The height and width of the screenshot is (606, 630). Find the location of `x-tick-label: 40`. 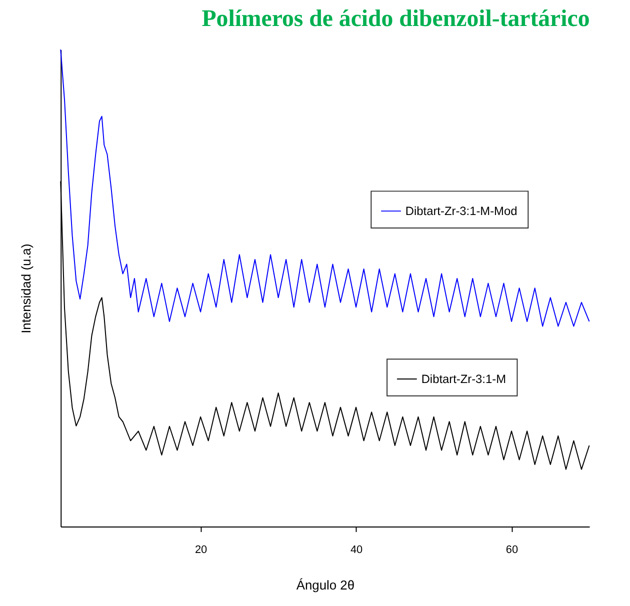

x-tick-label: 40 is located at coordinates (356, 550).